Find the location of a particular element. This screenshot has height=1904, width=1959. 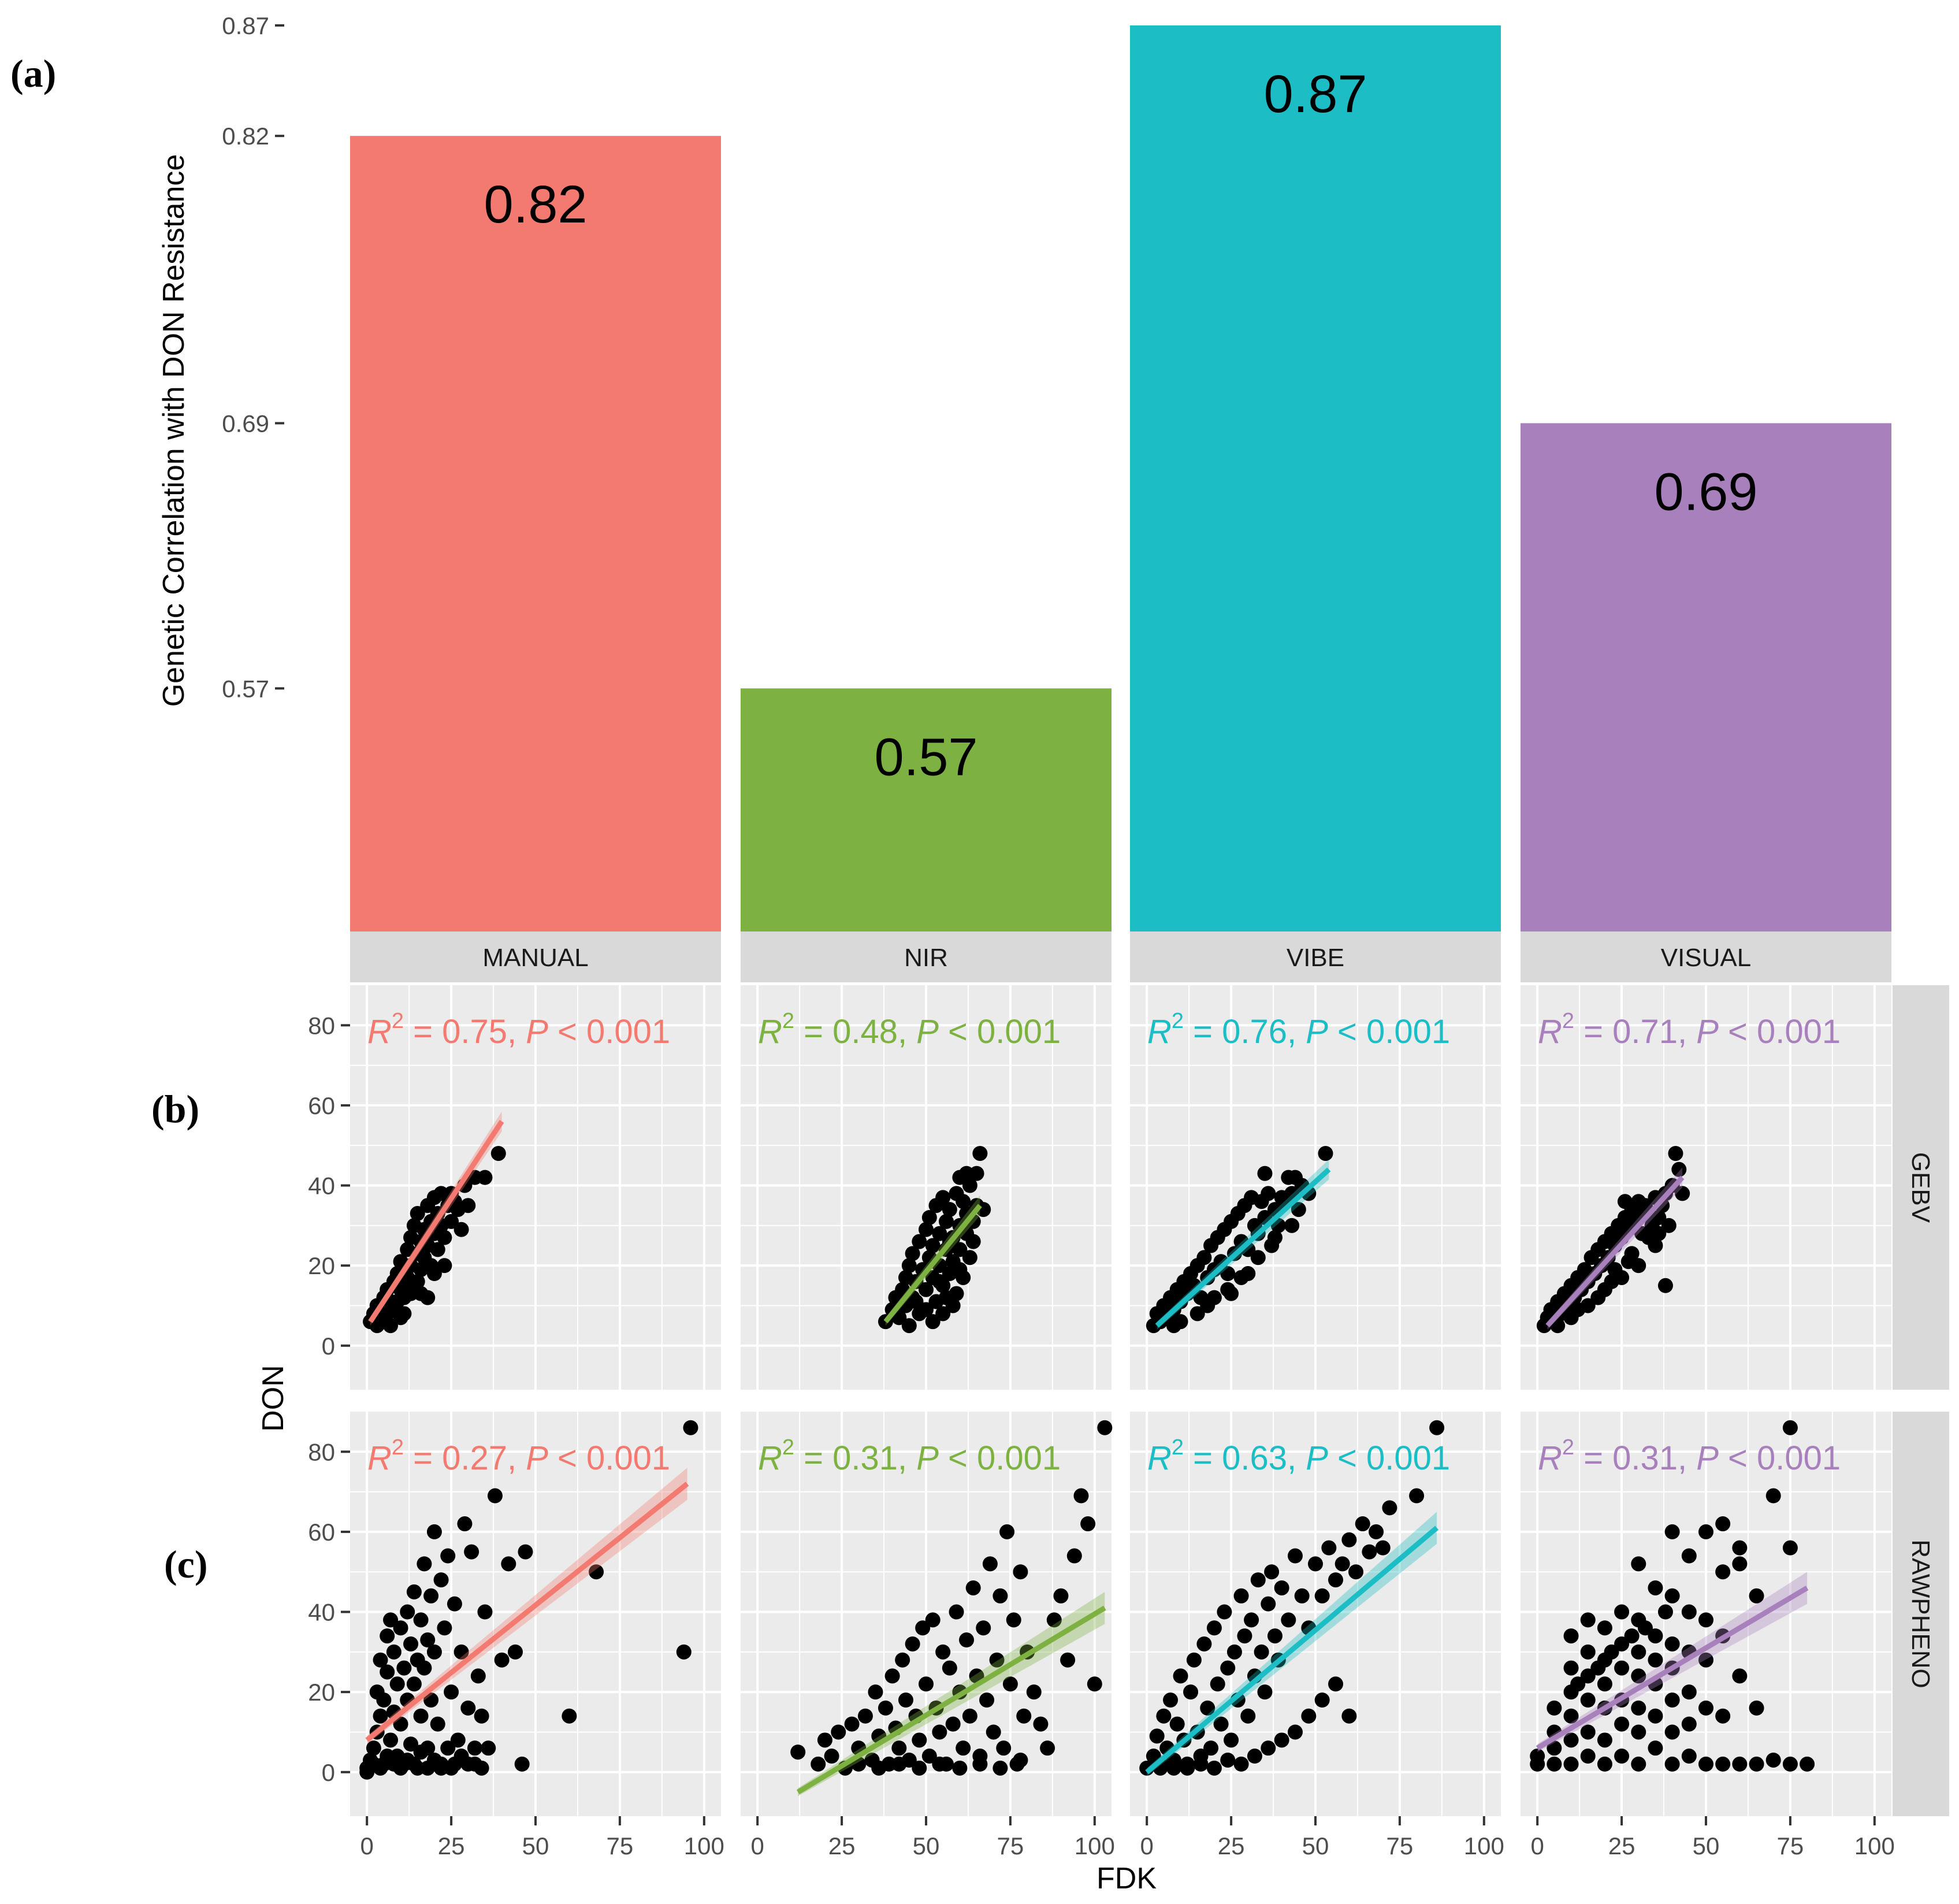

r2-value: = 0.31, is located at coordinates (855, 1458).